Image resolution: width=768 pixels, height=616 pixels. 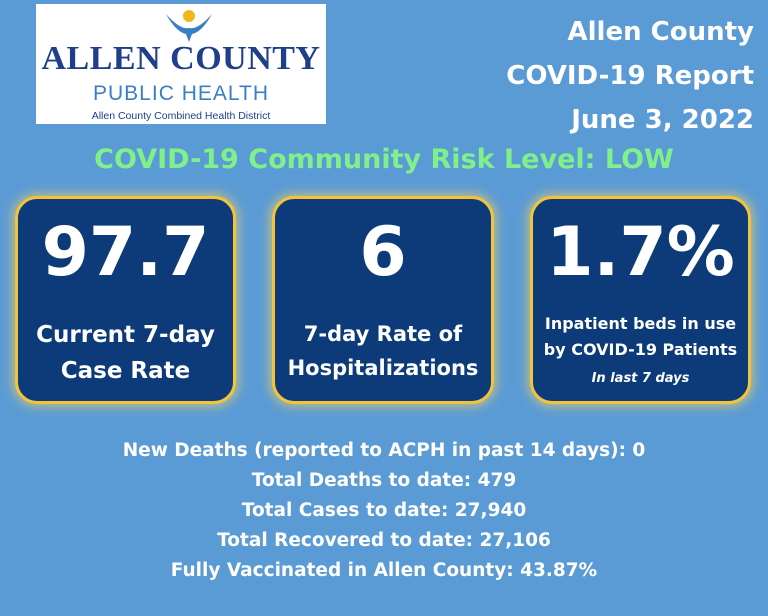 I want to click on logo-subtitle: PUBLIC HEALTH, so click(x=181, y=93).